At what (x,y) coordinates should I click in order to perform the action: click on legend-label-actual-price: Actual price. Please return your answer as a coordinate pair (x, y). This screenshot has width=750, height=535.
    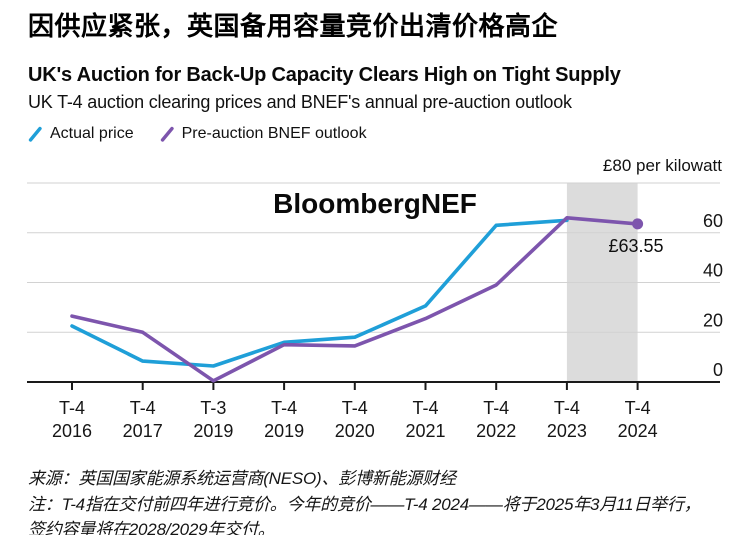
    Looking at the image, I should click on (92, 133).